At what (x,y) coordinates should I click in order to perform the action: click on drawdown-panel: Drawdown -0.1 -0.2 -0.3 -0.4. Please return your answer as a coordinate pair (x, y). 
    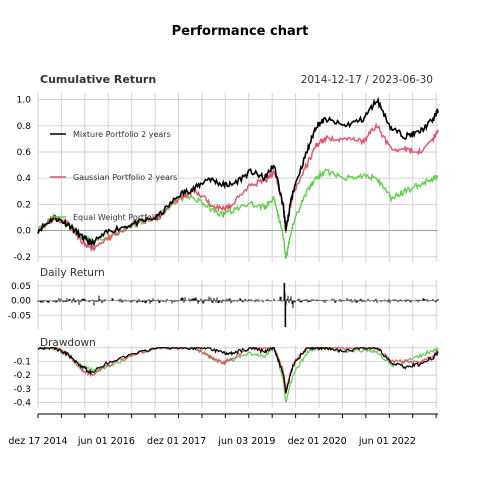
    Looking at the image, I should click on (226, 373).